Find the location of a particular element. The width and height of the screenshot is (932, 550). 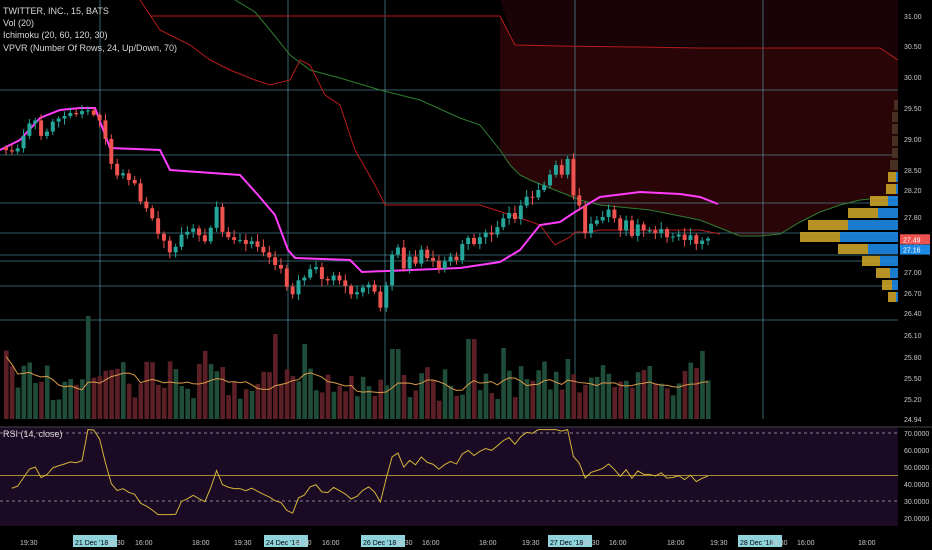

price-axis-label: 30.50 is located at coordinates (913, 47).